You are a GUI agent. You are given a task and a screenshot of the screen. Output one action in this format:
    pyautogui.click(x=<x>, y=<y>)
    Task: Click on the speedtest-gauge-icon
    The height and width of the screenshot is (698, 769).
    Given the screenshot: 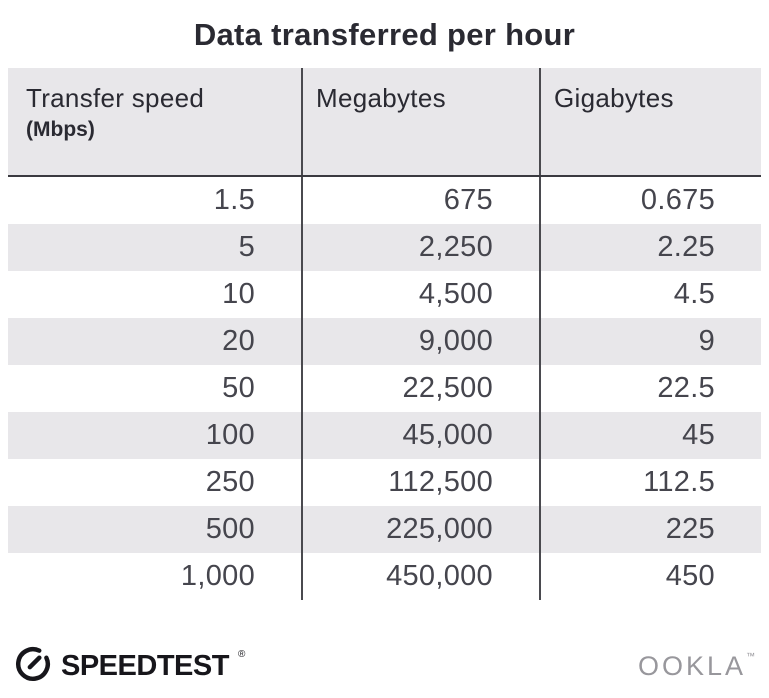 What is the action you would take?
    pyautogui.click(x=33, y=666)
    